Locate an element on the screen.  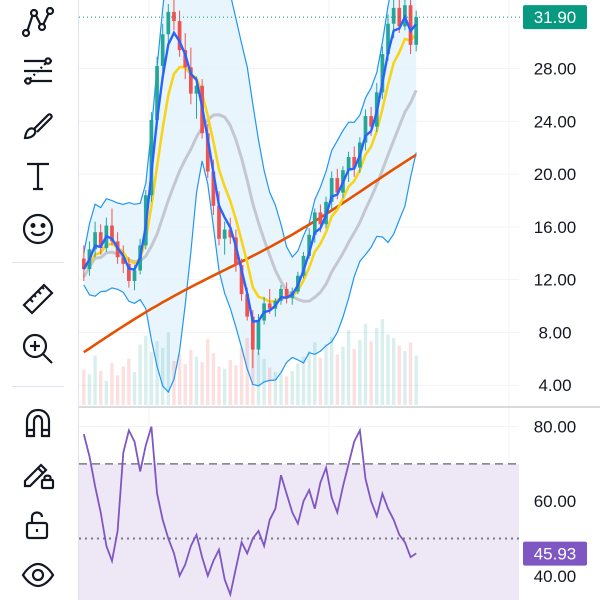
ruler-icon is located at coordinates (38, 299).